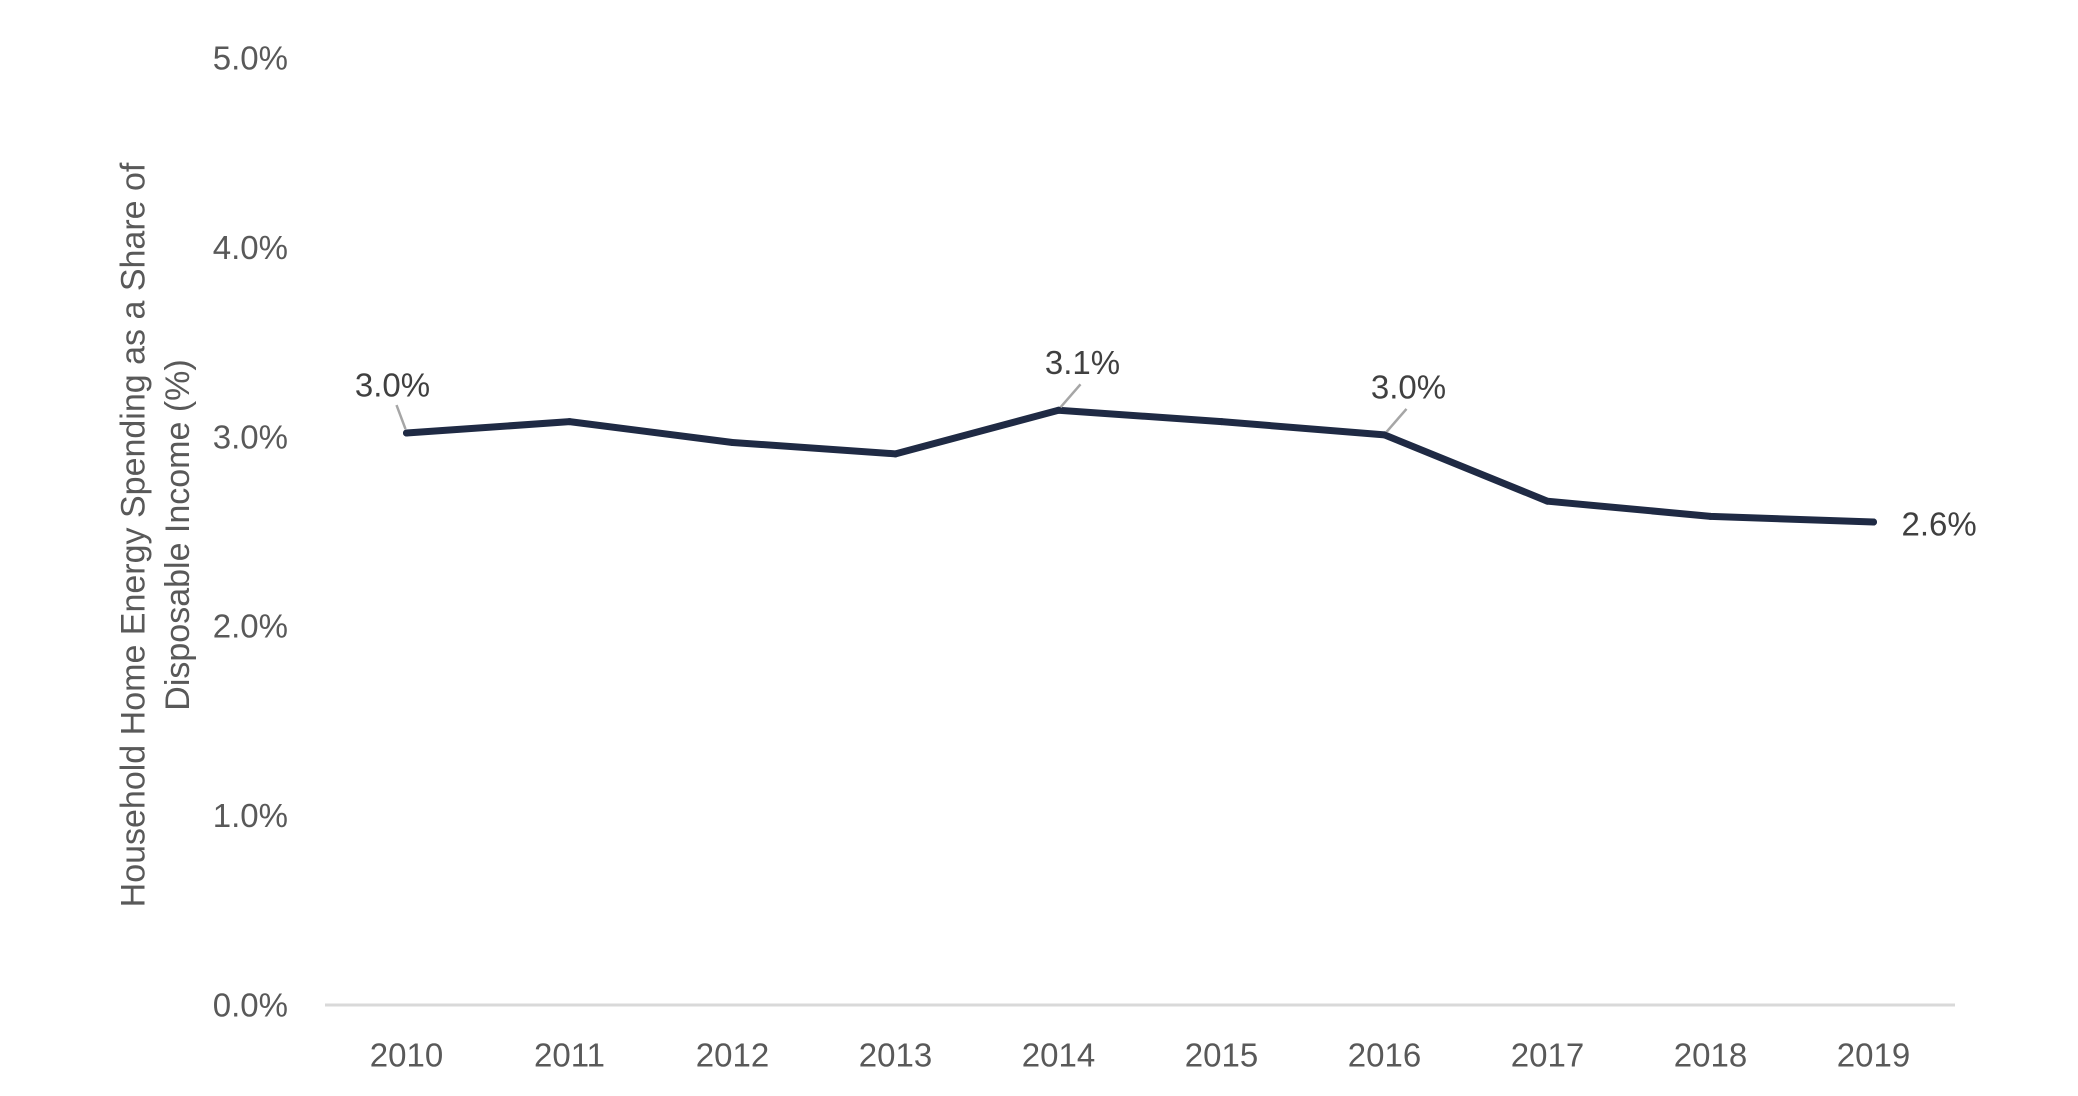  I want to click on x-tick-label: 2015, so click(1221, 1055).